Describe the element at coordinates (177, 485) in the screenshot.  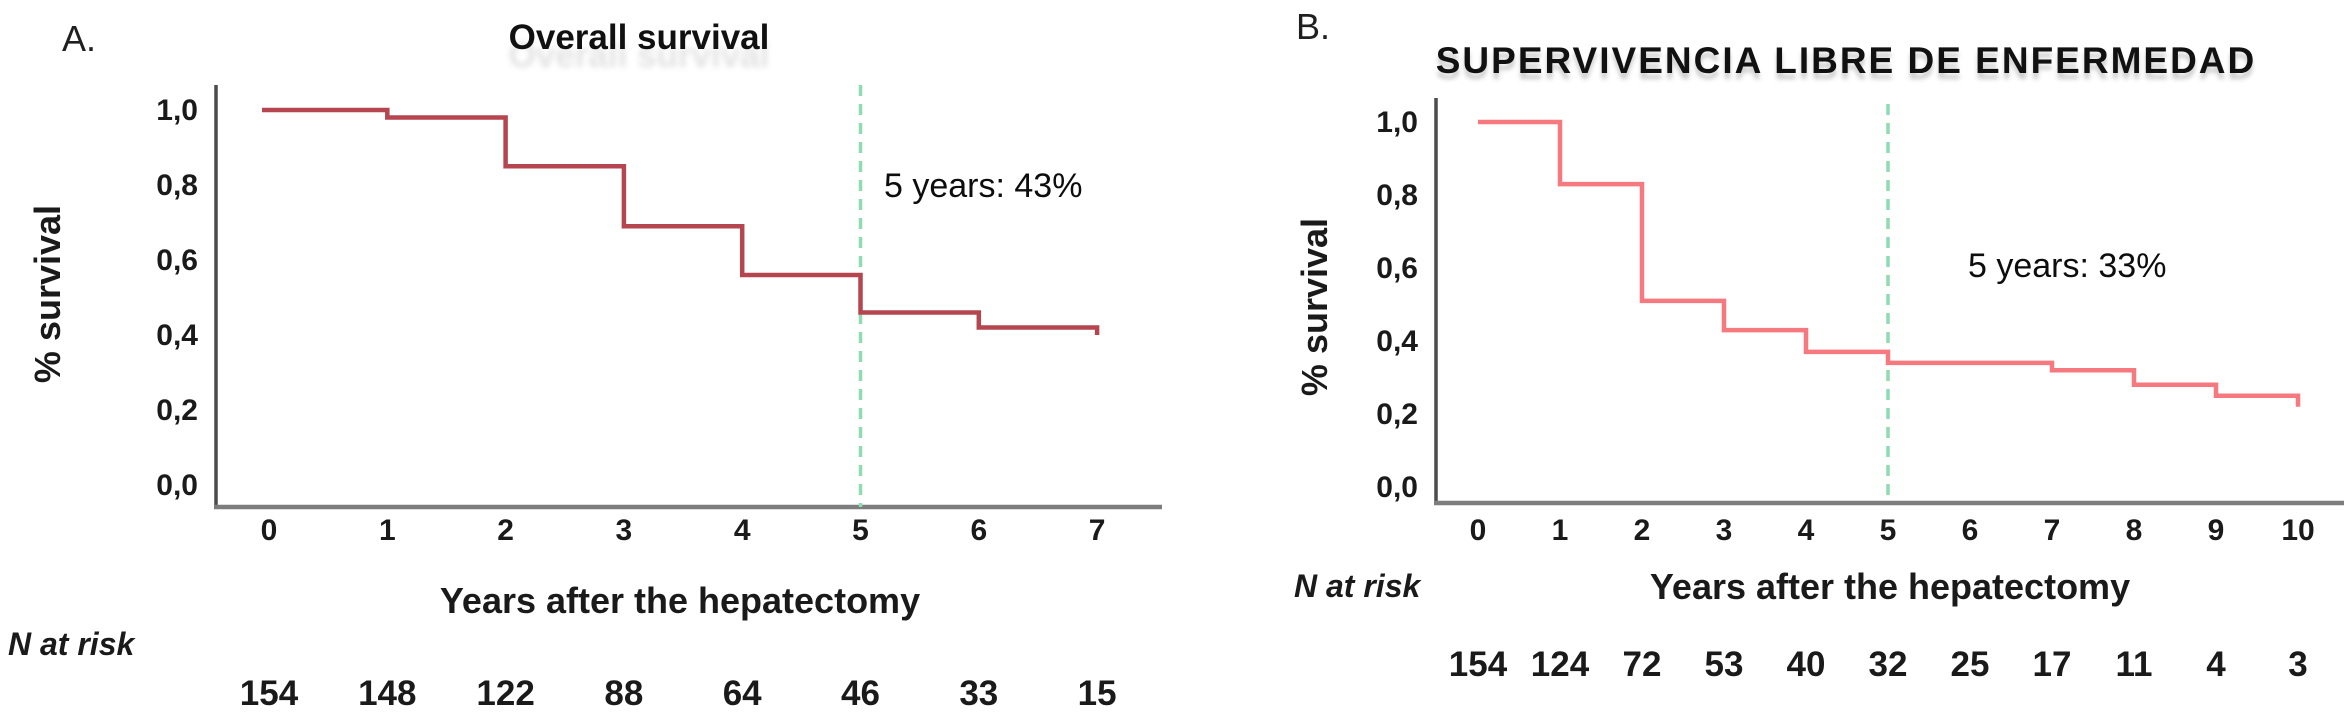
I see `panel-a-y-tick-label: 0,0` at that location.